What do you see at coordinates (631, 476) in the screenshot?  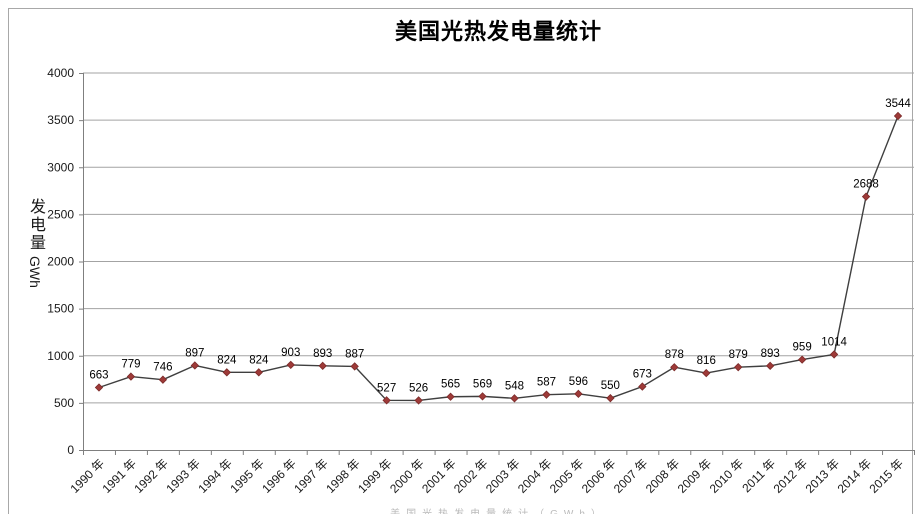 I see `x-axis-category-label: 2007 年` at bounding box center [631, 476].